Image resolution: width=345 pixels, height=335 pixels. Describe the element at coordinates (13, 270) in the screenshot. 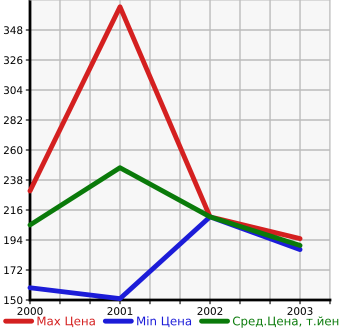

I see `y-tick-label: 172` at that location.